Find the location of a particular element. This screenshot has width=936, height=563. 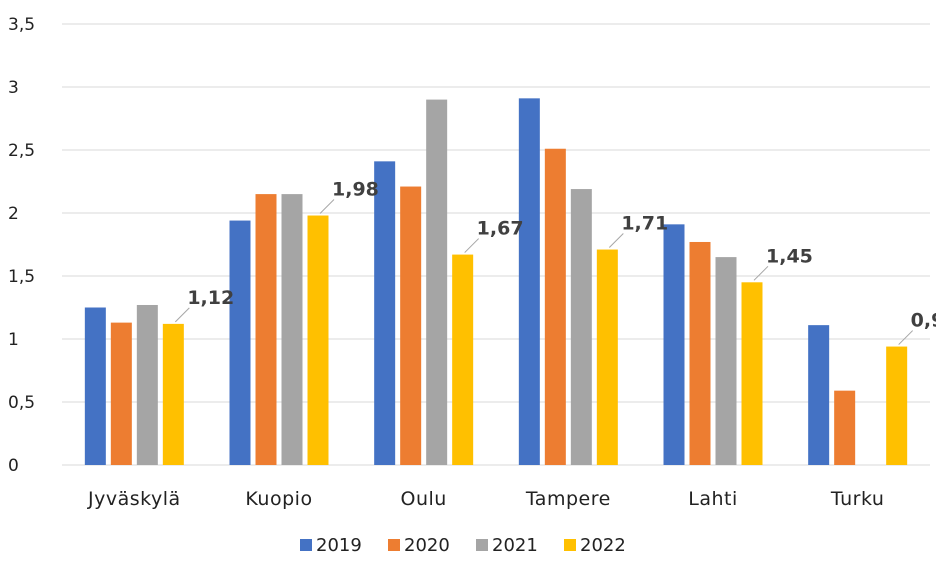

data-label-oulu: 1,67 is located at coordinates (500, 229).